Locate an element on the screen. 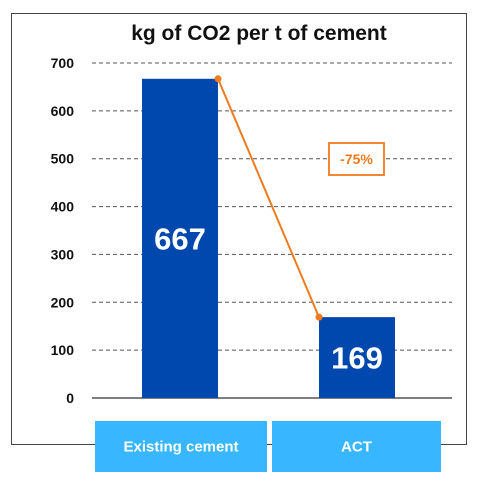 The image size is (481, 489). y-tick-label: 100 is located at coordinates (63, 350).